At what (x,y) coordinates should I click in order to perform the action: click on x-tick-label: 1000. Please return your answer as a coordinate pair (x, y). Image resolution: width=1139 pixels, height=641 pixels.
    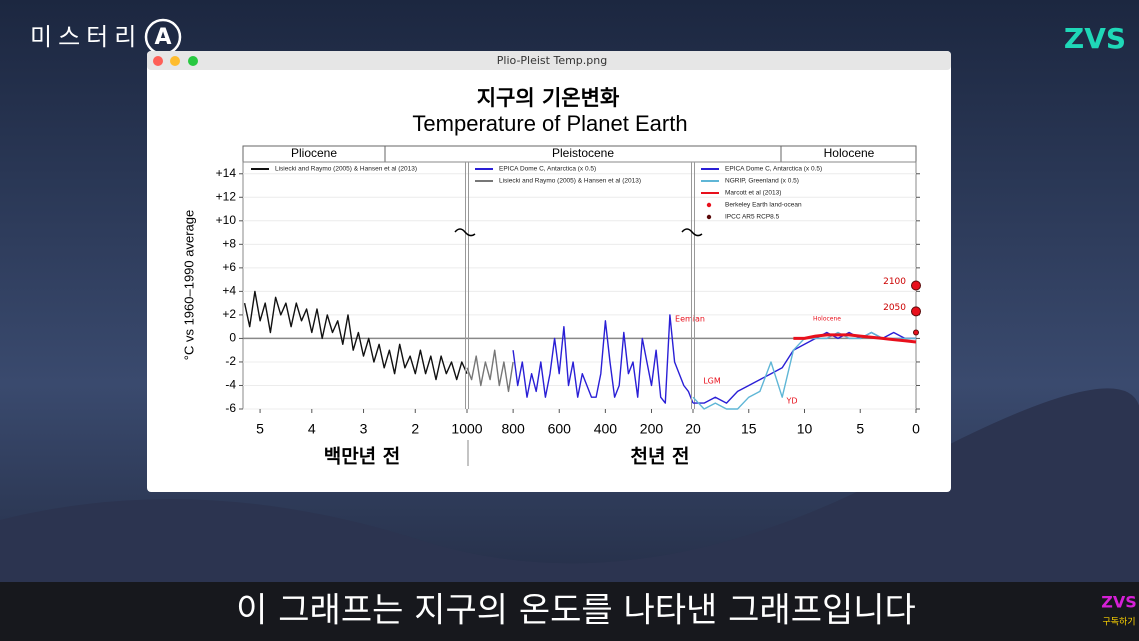
    Looking at the image, I should click on (466, 429).